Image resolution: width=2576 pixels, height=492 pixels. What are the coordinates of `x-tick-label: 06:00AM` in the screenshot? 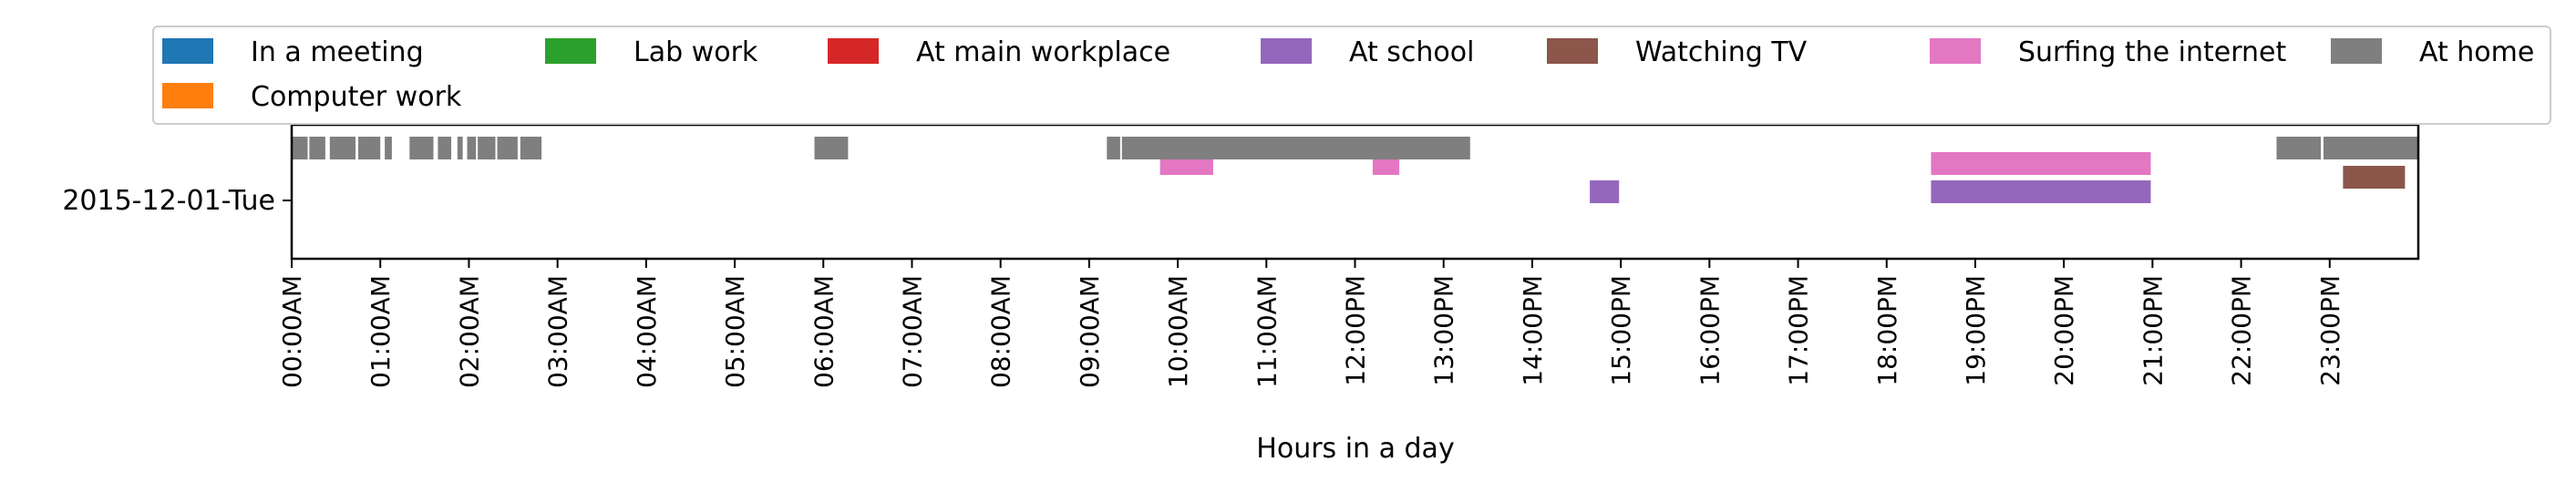 It's located at (824, 331).